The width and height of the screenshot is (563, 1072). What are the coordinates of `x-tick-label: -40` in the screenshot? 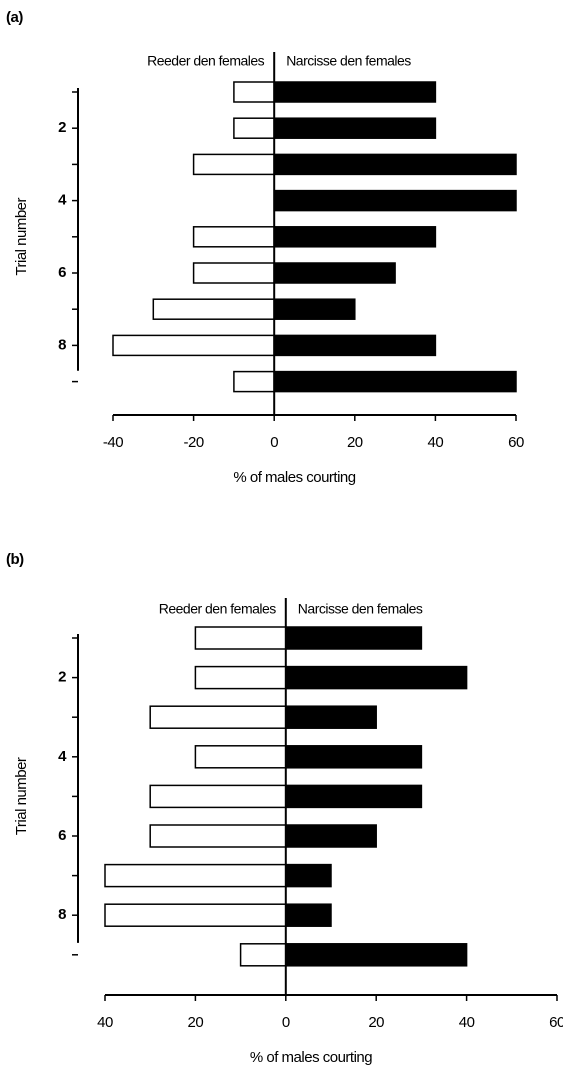 It's located at (113, 442).